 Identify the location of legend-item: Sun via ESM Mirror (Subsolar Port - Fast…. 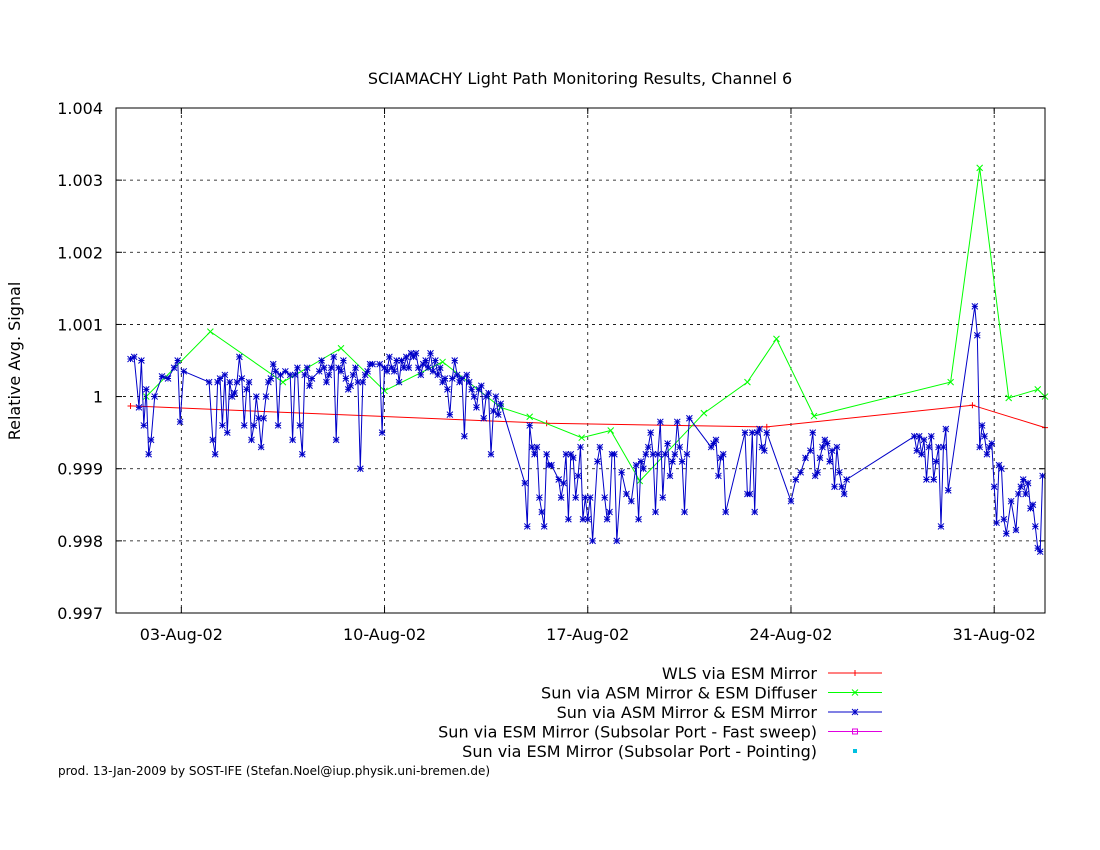
(660, 732).